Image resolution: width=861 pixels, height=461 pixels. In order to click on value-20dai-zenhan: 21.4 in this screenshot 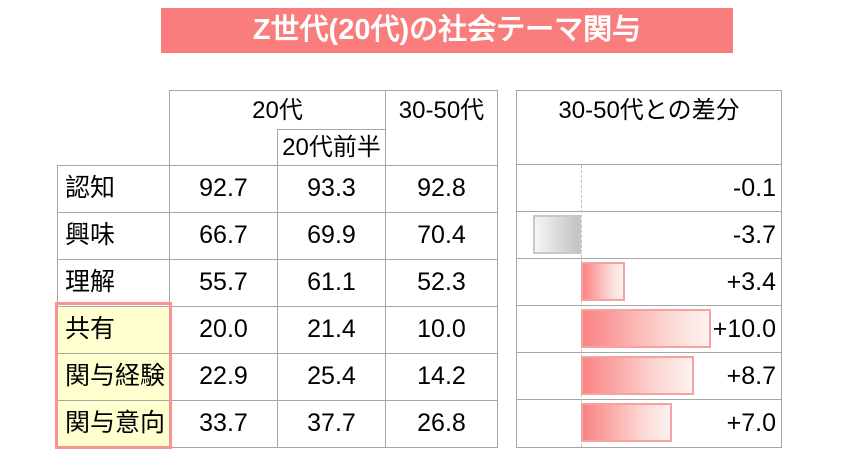, I will do `click(332, 330)`.